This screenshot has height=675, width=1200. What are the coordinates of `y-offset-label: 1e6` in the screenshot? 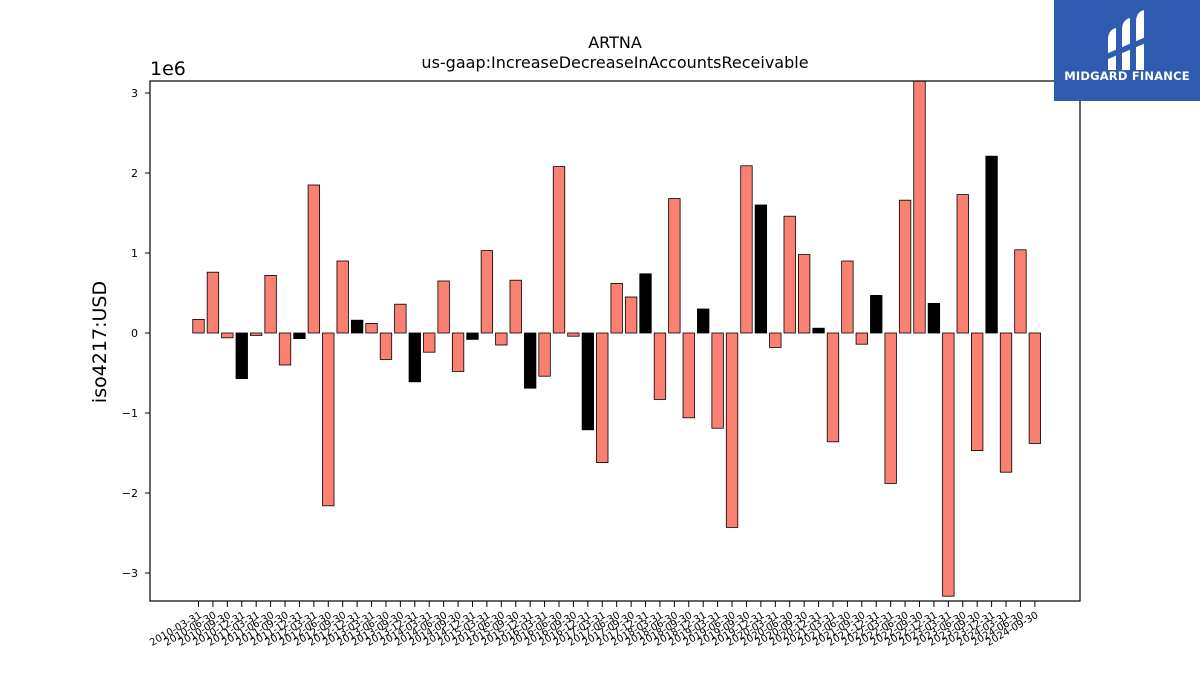 It's located at (168, 69).